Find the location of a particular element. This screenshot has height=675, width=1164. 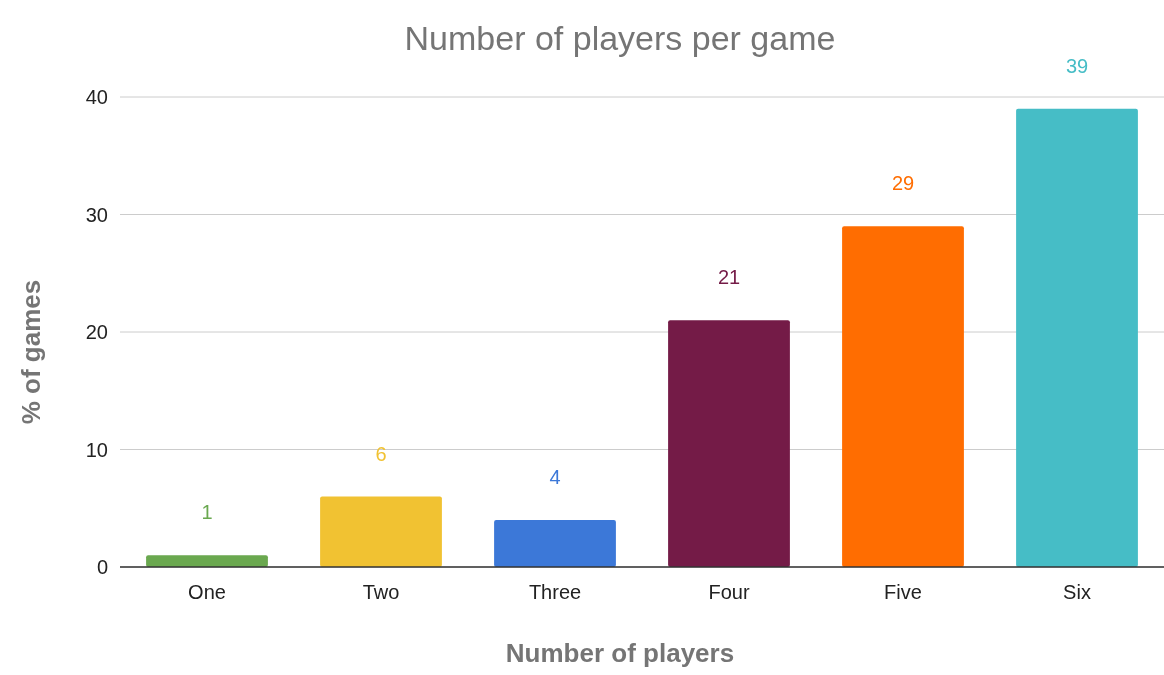

y-tick-label: 30 is located at coordinates (96, 214).